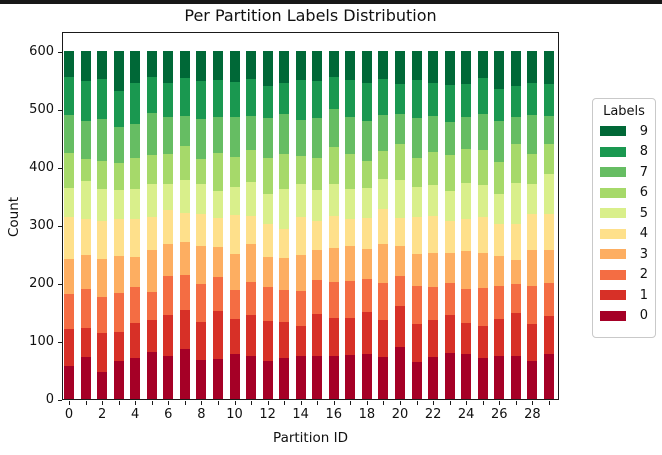 The image size is (662, 455). What do you see at coordinates (168, 414) in the screenshot?
I see `x-tick-label: 6` at bounding box center [168, 414].